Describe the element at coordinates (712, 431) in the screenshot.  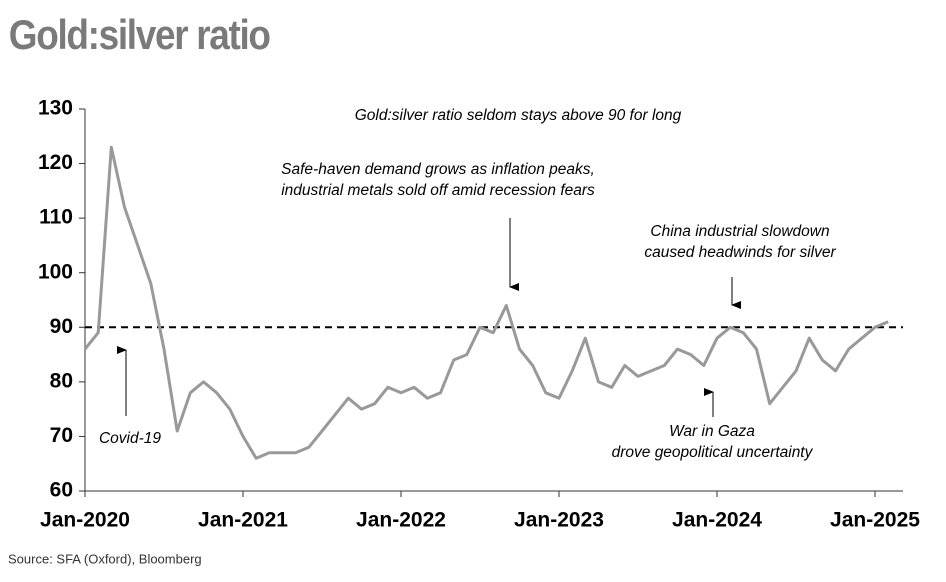
I see `annotation: War in Gaza` at that location.